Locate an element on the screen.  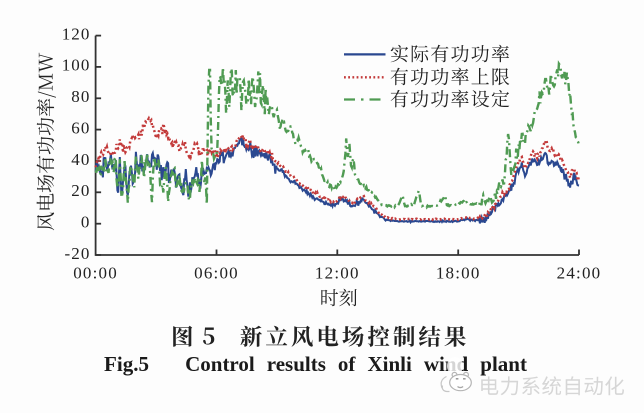
svg-text: 20 is located at coordinates (80, 190).